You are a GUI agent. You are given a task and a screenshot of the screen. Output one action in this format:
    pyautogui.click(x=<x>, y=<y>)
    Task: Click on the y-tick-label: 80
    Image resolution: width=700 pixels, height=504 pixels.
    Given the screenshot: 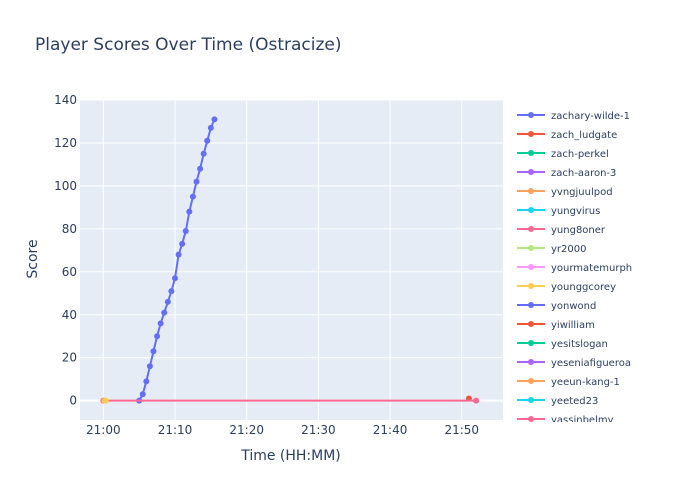 What is the action you would take?
    pyautogui.click(x=69, y=229)
    